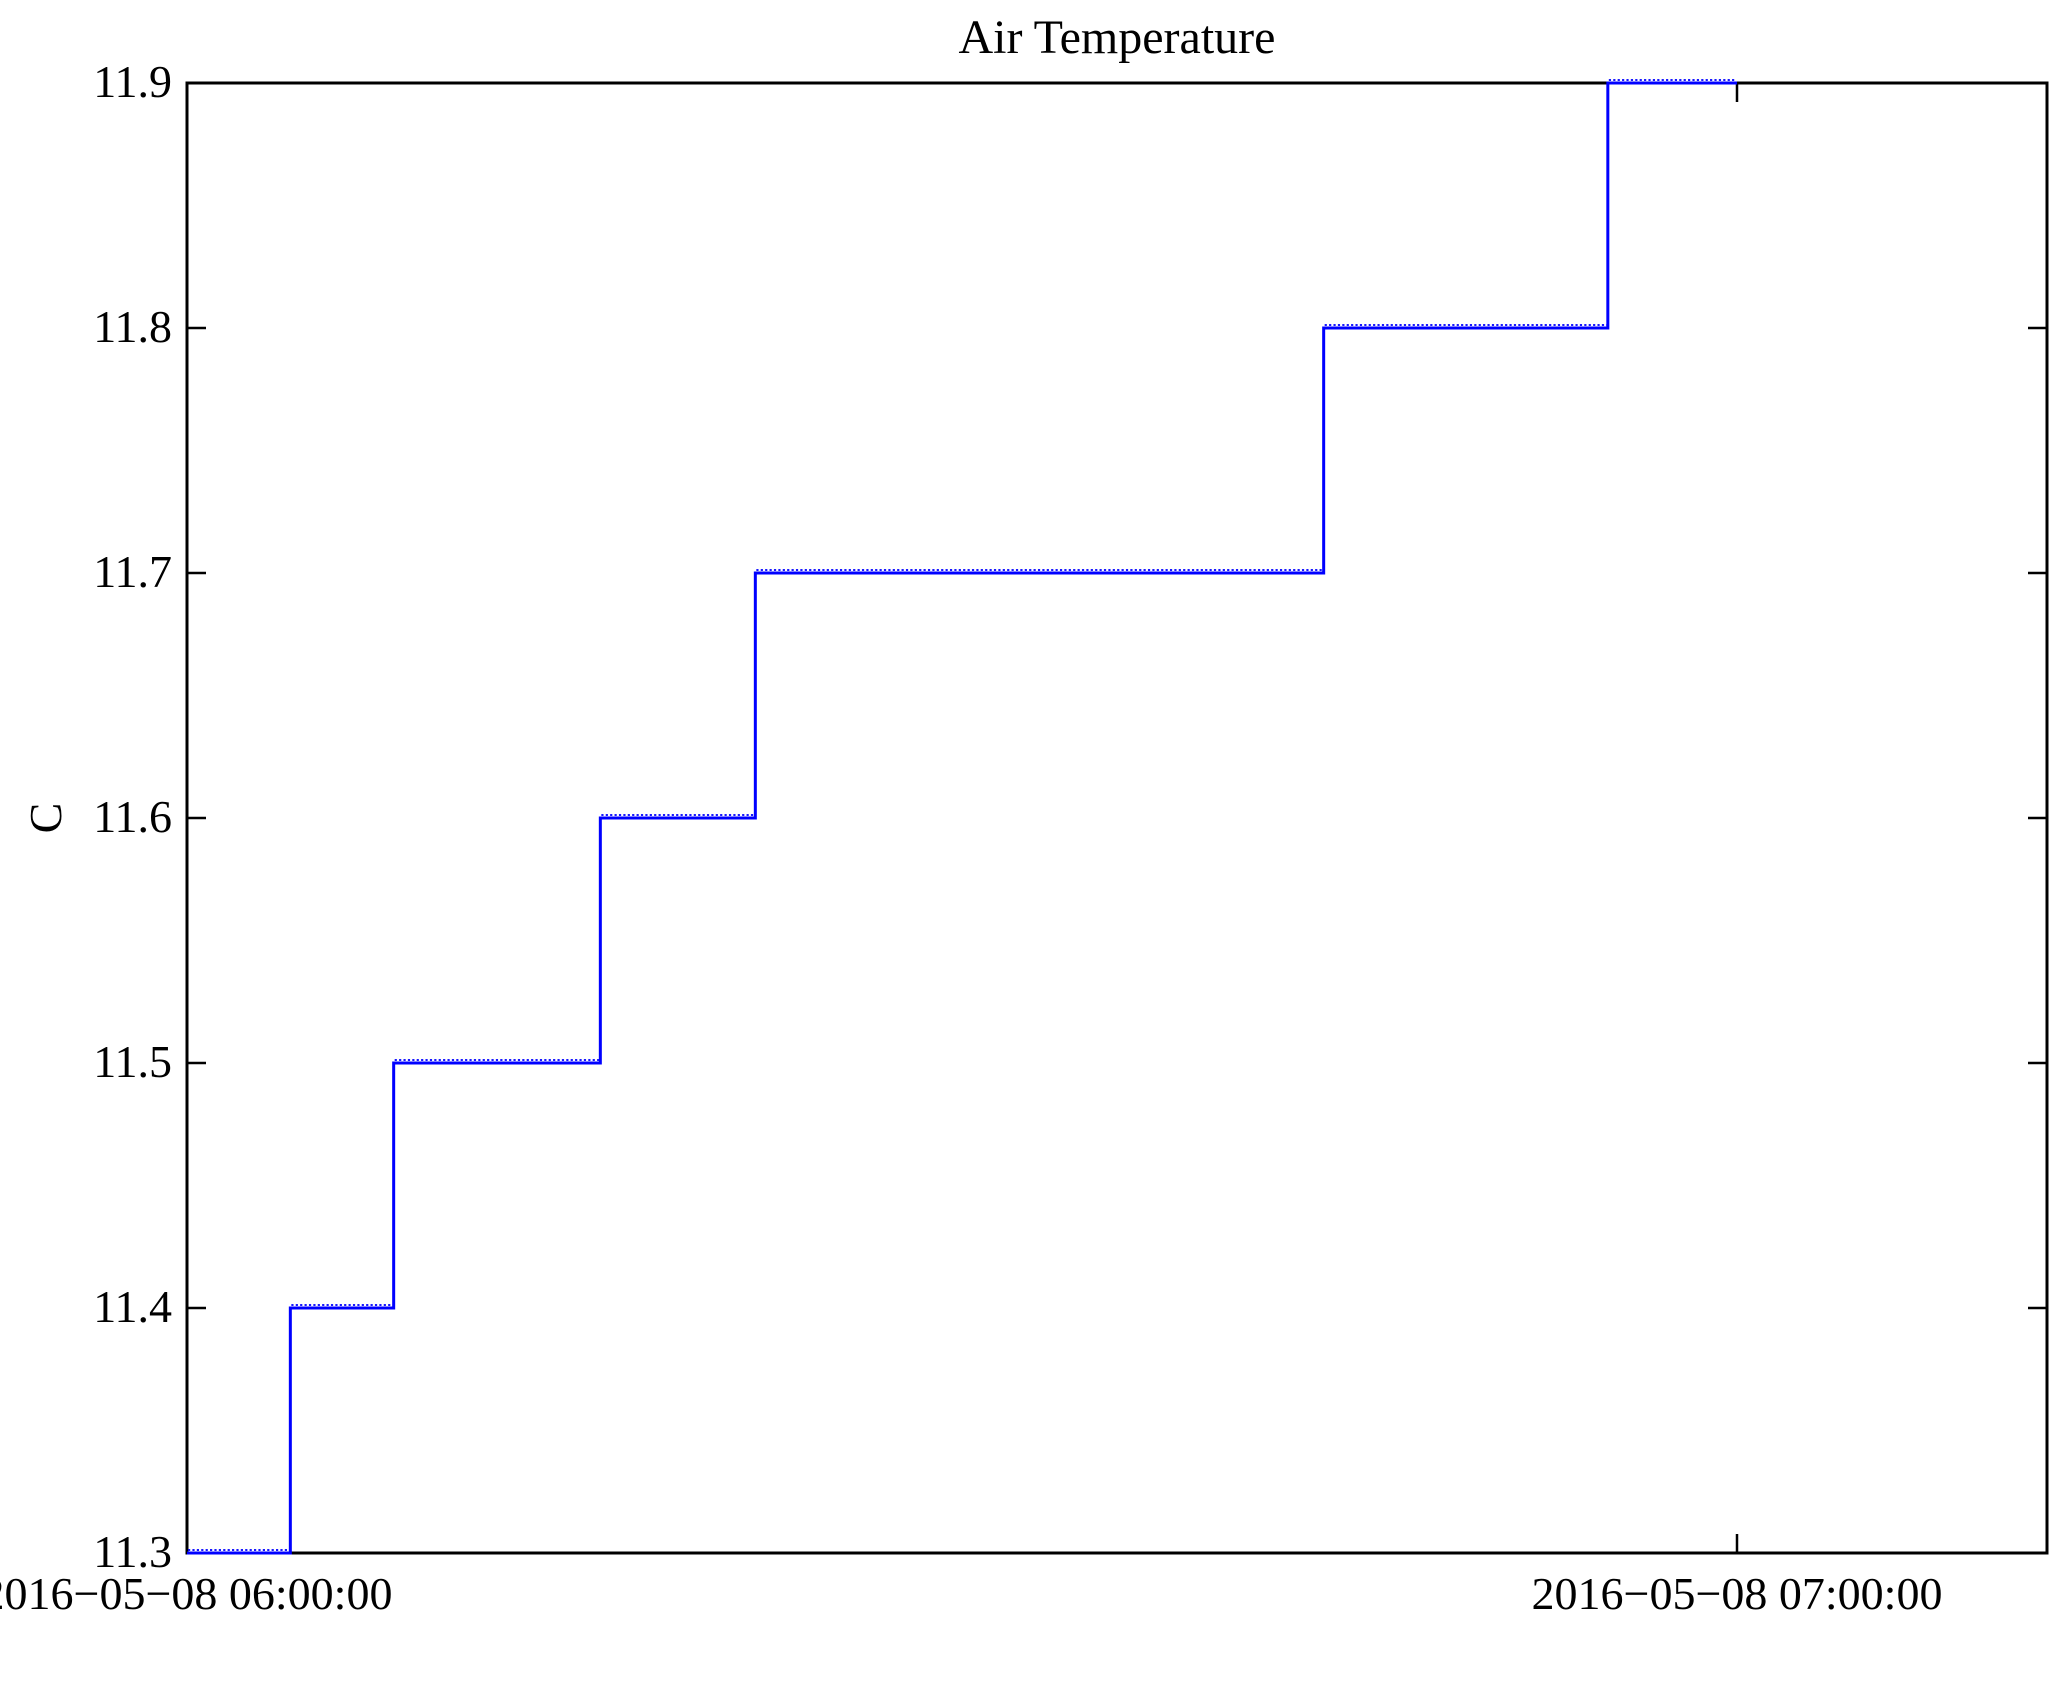 The image size is (2067, 1683). I want to click on x-tick-label: 2016−05−08 07:00:00, so click(1737, 1593).